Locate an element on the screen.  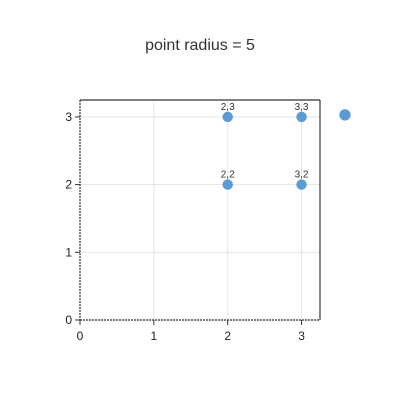
y-tick-label: 2 is located at coordinates (68, 185).